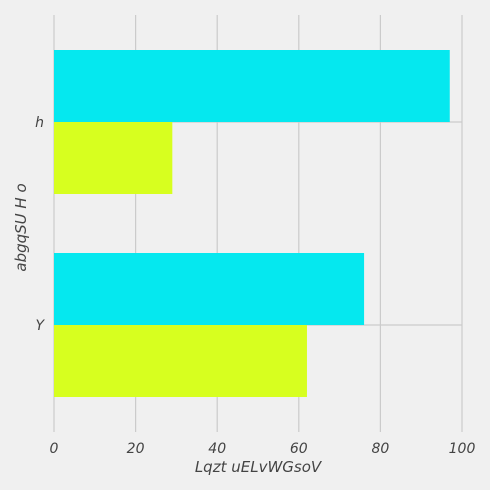 The image size is (490, 490). Describe the element at coordinates (136, 449) in the screenshot. I see `x-tick-label: 20` at that location.